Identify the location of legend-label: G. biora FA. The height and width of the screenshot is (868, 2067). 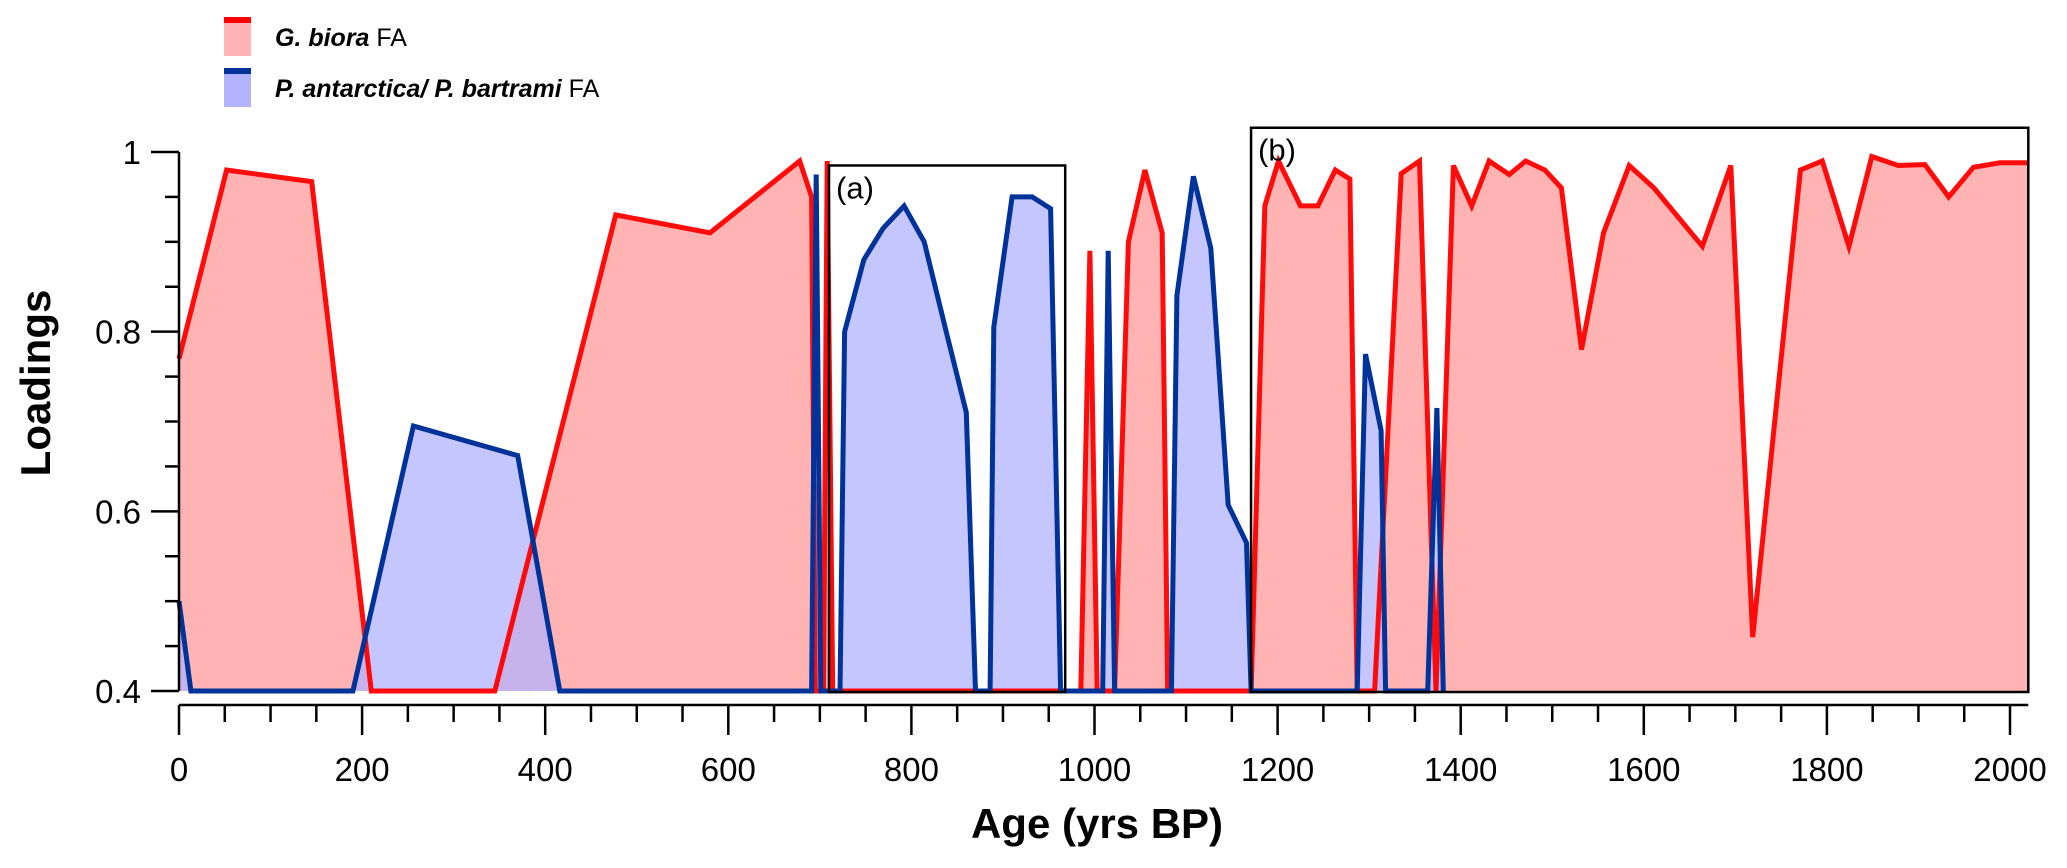
(341, 38).